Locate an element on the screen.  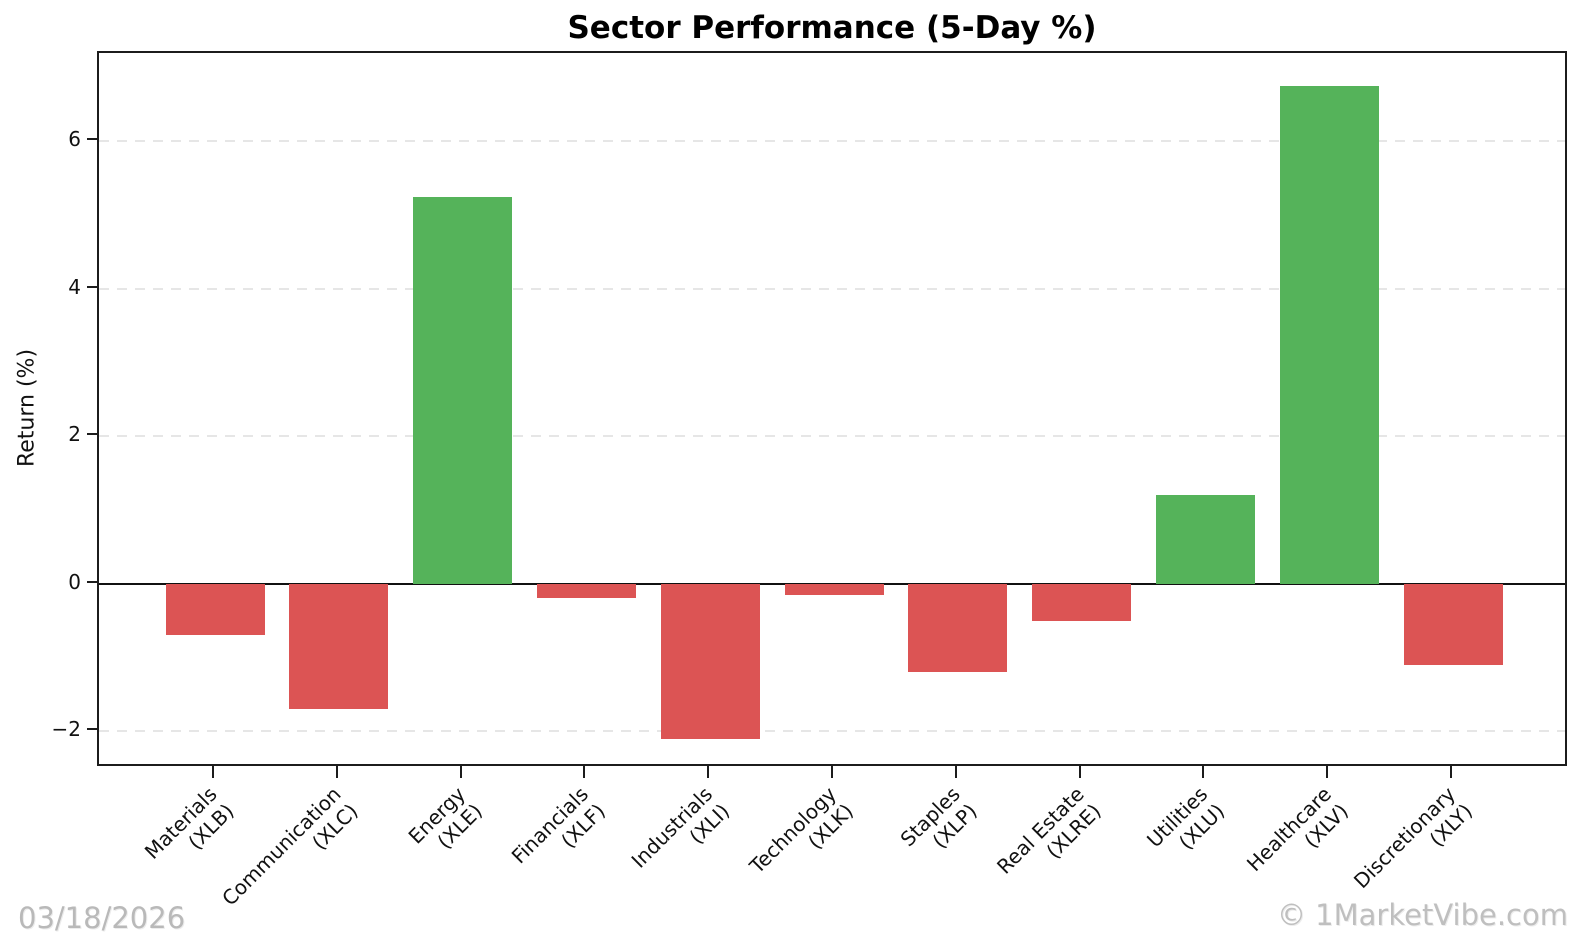
y-axis-label: Return (%) is located at coordinates (27, 408).